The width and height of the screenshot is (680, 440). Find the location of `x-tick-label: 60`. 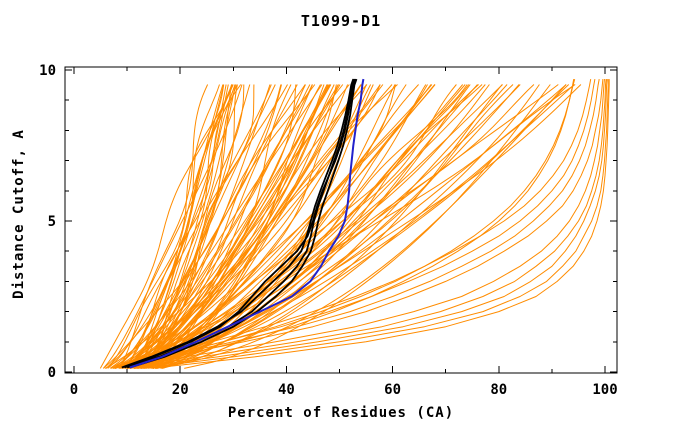

x-tick-label: 60 is located at coordinates (392, 390).